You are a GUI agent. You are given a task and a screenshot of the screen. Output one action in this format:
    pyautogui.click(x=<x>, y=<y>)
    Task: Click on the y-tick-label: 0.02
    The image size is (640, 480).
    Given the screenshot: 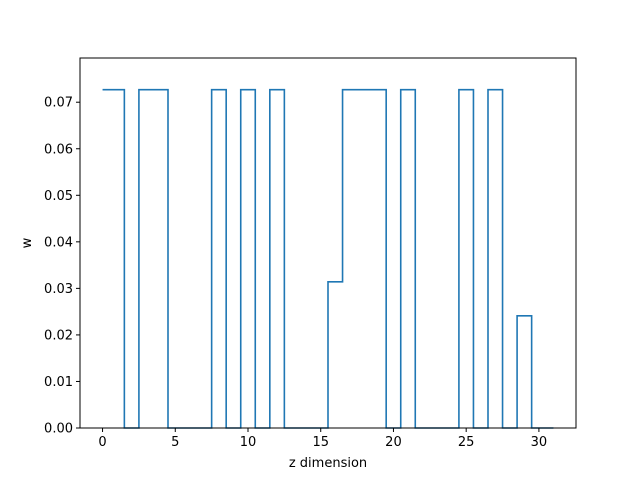 What is the action you would take?
    pyautogui.click(x=58, y=335)
    